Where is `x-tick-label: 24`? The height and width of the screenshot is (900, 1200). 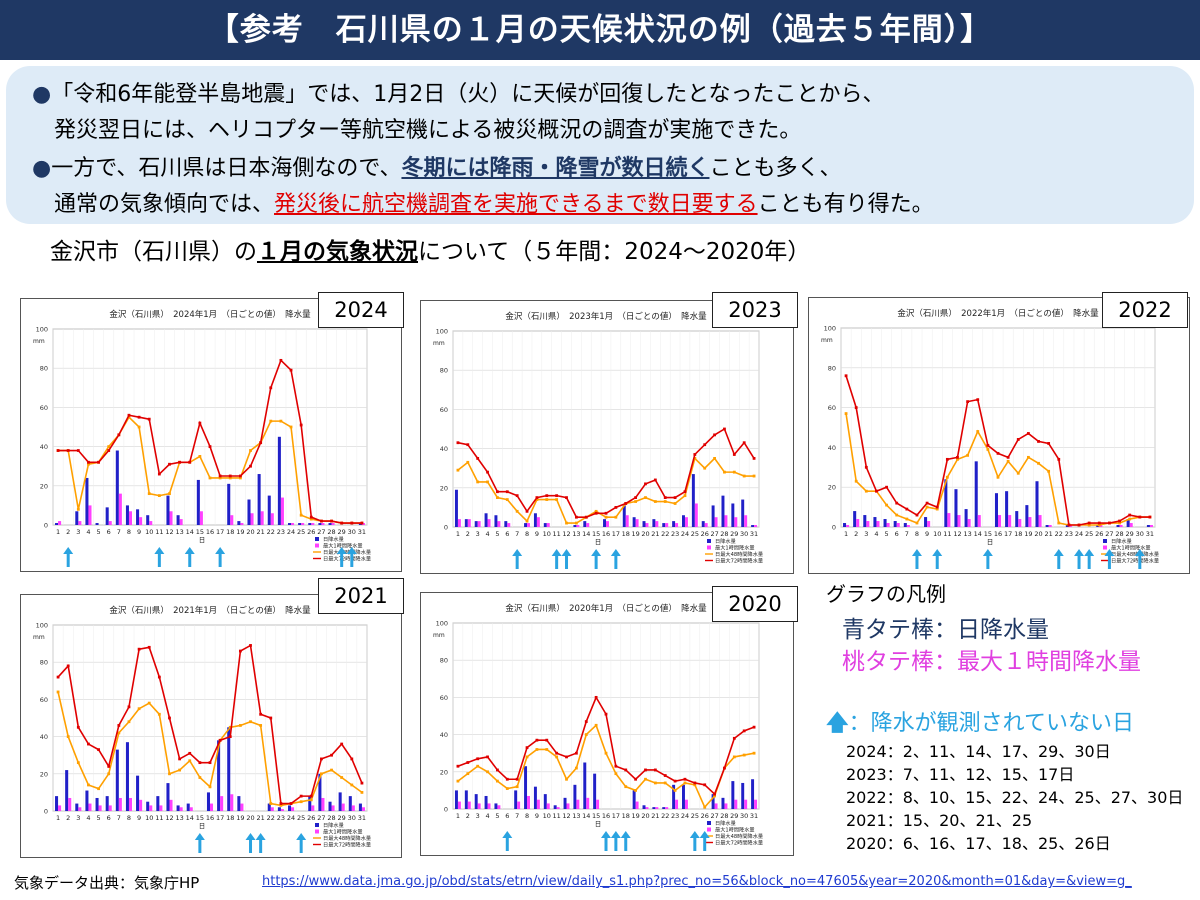
x-tick-label: 24 is located at coordinates (291, 532).